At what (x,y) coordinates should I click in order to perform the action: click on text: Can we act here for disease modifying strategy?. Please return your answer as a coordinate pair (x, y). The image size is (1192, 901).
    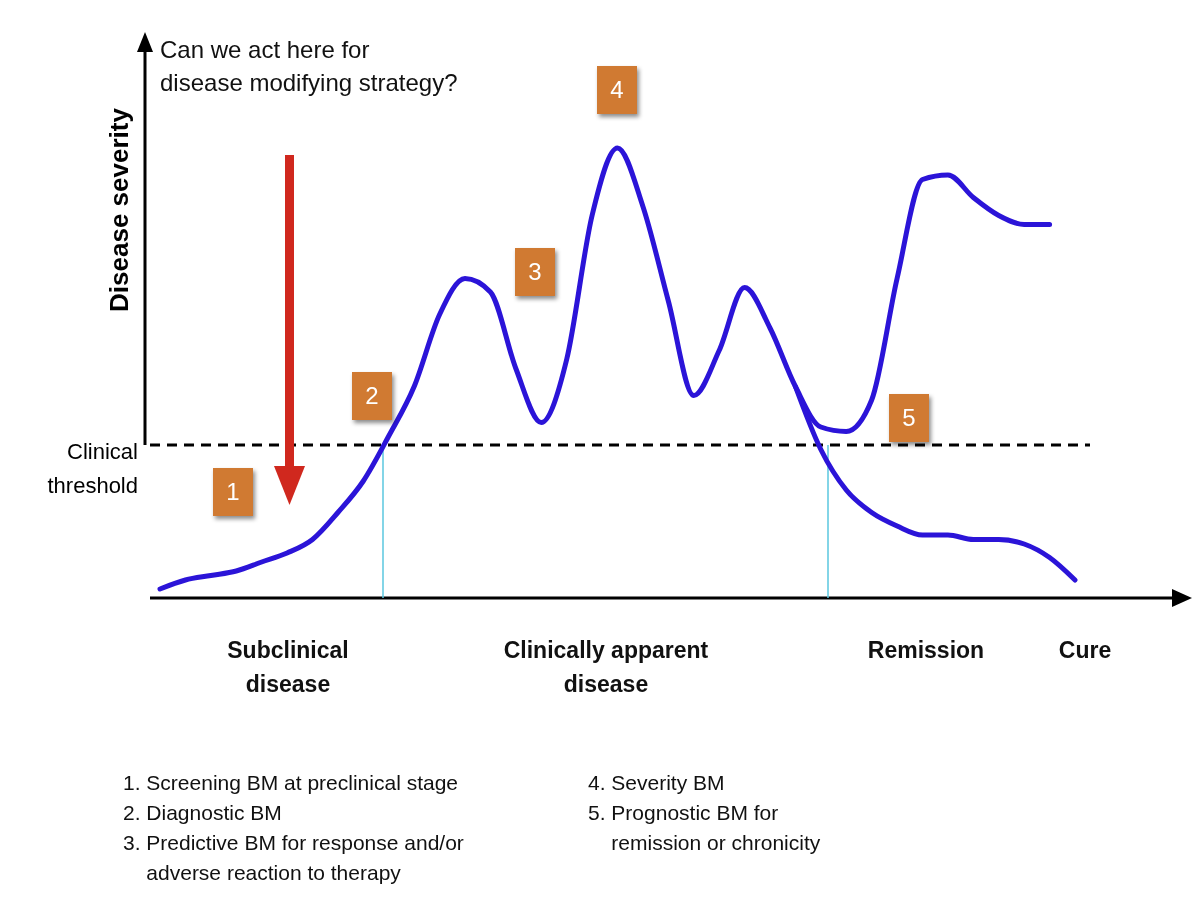
    Looking at the image, I should click on (309, 66).